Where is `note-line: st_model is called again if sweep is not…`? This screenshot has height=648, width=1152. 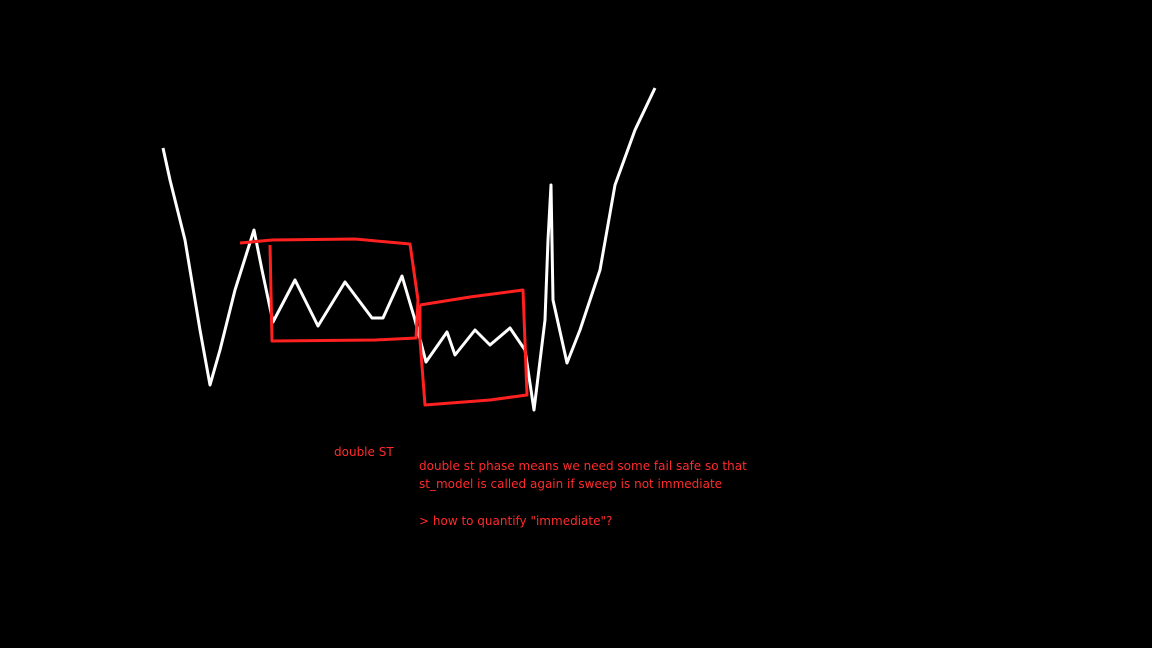 note-line: st_model is called again if sweep is not… is located at coordinates (571, 484).